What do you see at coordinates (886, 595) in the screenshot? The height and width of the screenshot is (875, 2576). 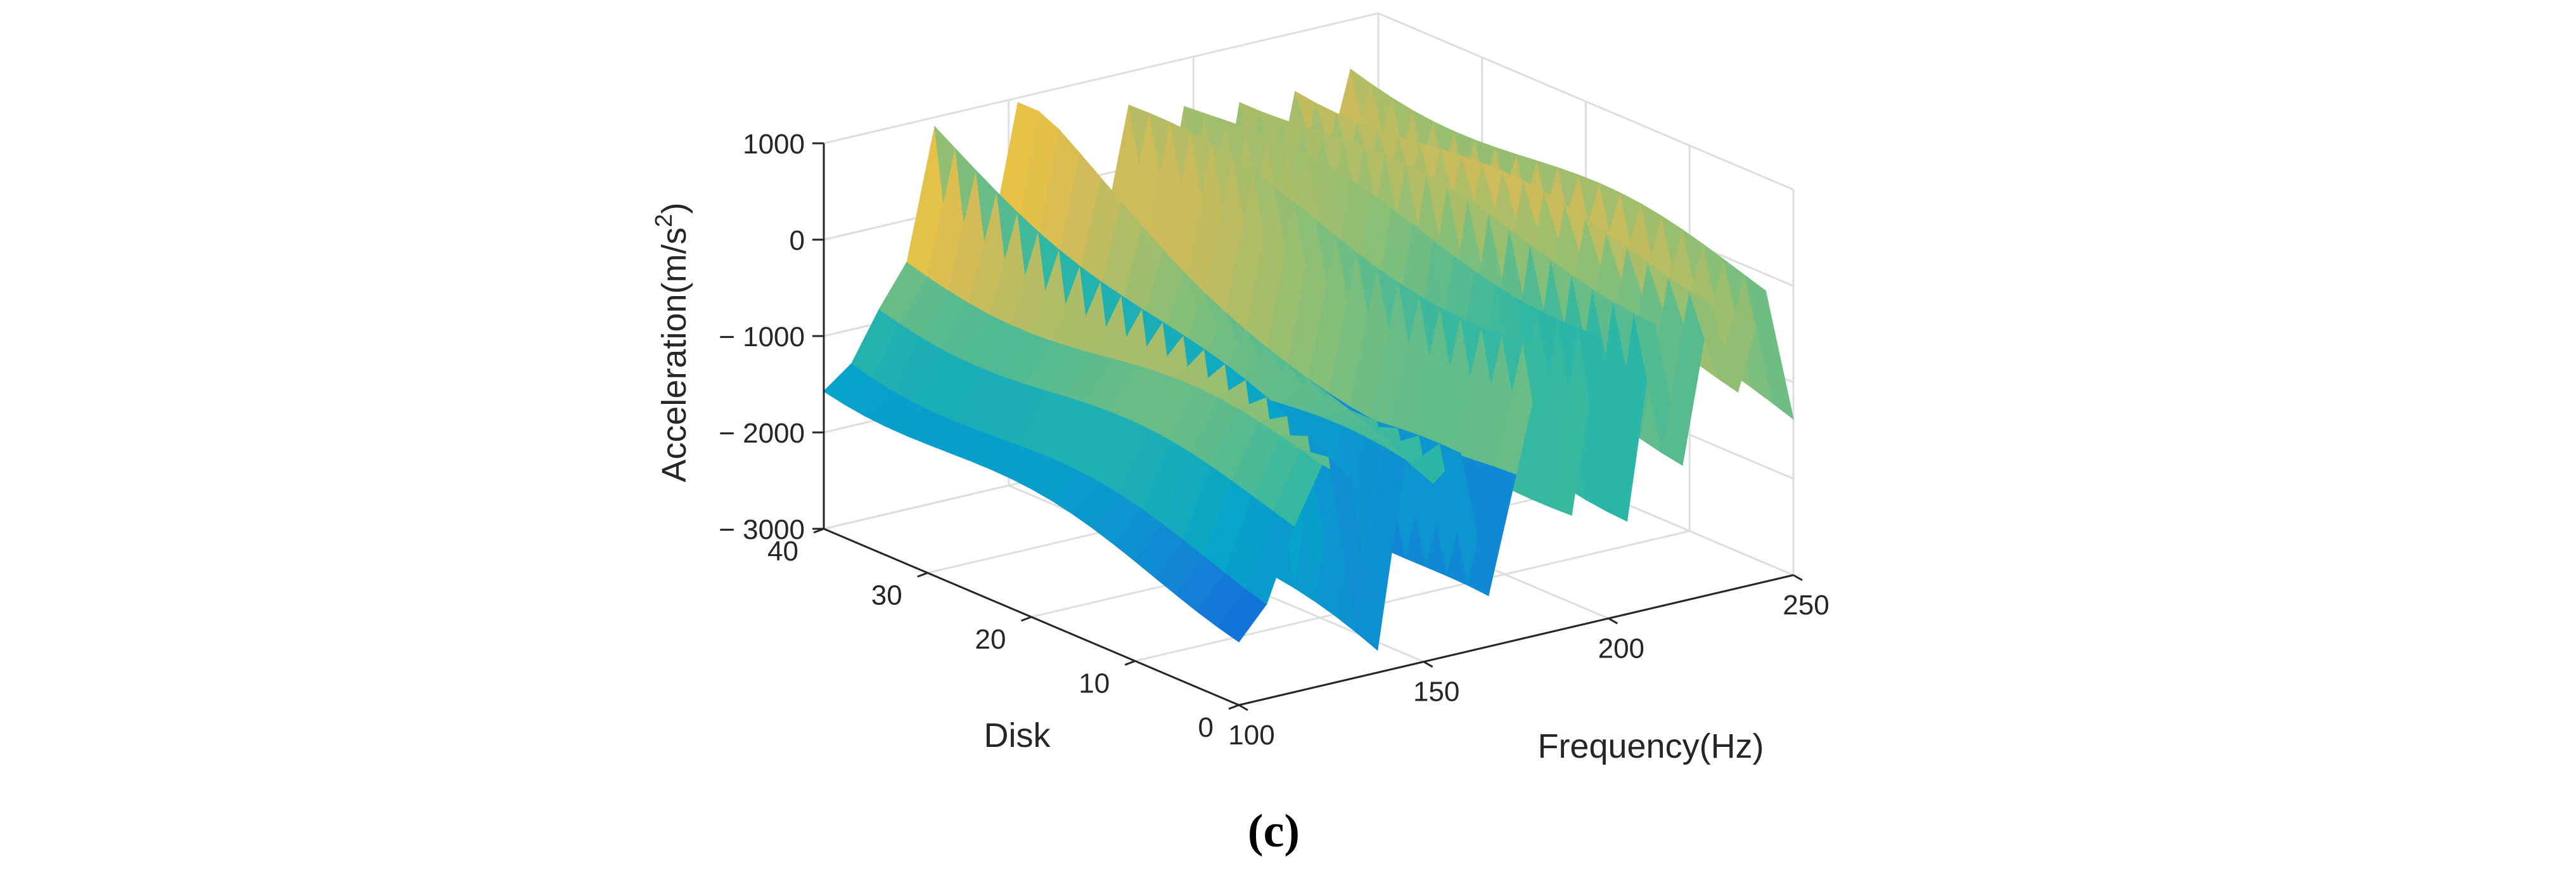 I see `y-tick-label-3: 30` at bounding box center [886, 595].